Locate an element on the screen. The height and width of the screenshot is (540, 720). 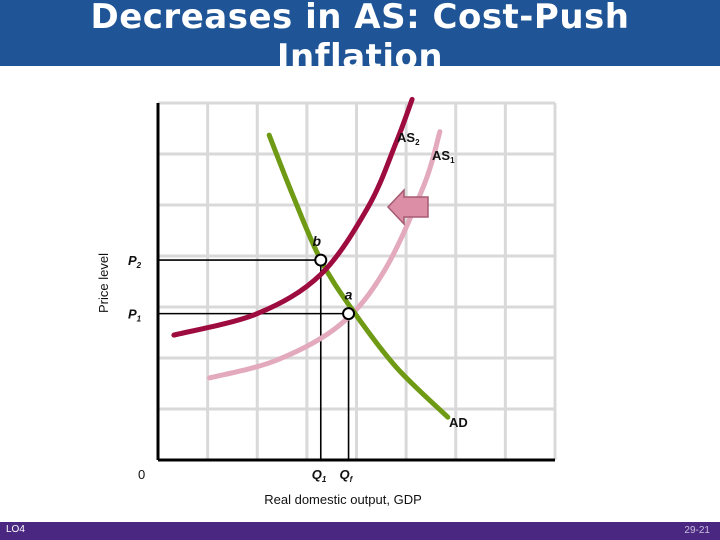
quantity-label-q1: Q1 is located at coordinates (319, 475).